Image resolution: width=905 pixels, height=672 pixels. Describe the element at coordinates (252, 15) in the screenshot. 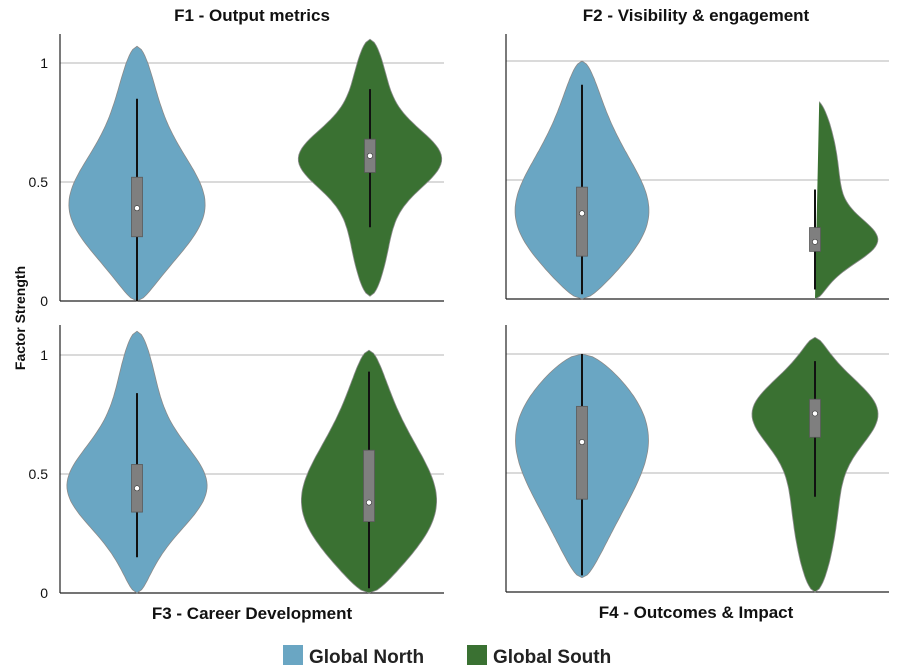

I see `panel-title: F1 - Output metrics` at that location.